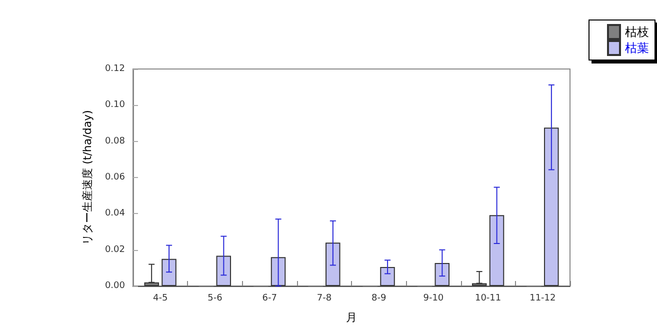 This screenshot has height=332, width=657. I want to click on x-tick-label: 11-12, so click(543, 299).